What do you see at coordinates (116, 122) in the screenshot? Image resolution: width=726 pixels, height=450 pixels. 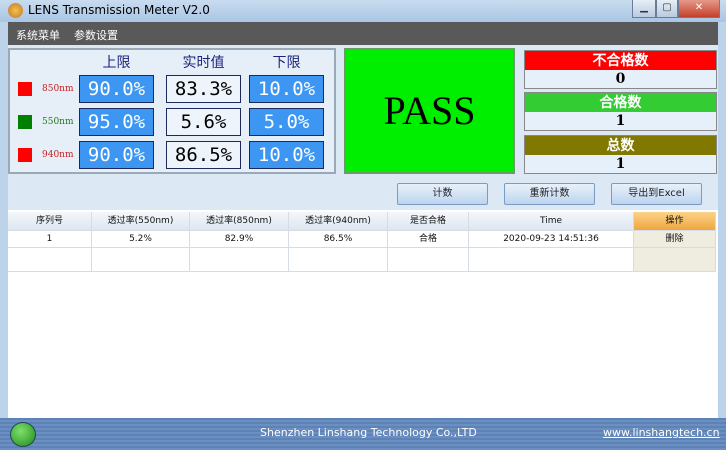 I see `upper-limit-field: 95.0%` at bounding box center [116, 122].